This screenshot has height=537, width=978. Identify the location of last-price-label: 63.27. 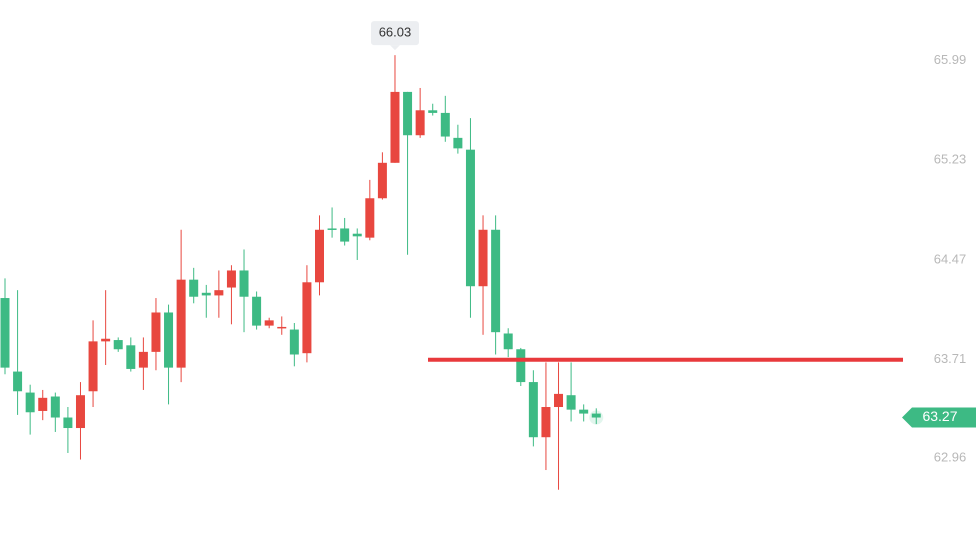
(939, 416).